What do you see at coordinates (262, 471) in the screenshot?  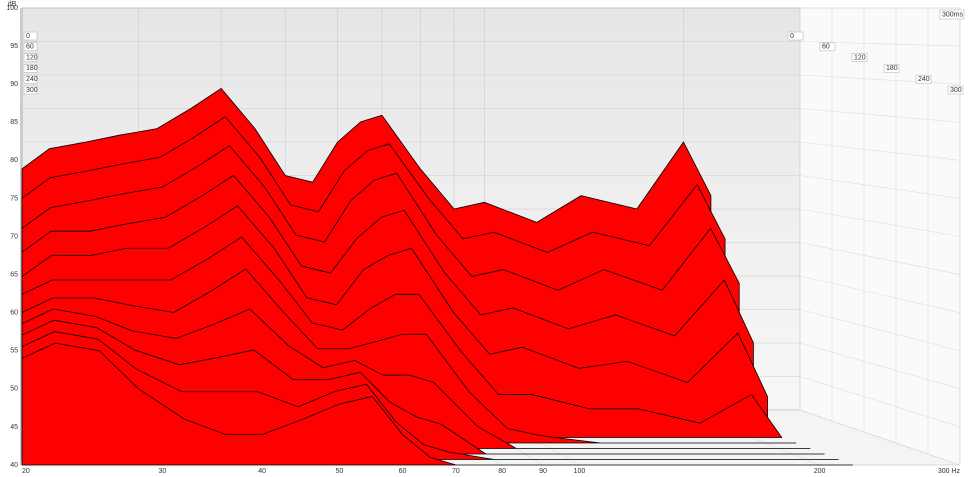 I see `x-tick-label: 40` at bounding box center [262, 471].